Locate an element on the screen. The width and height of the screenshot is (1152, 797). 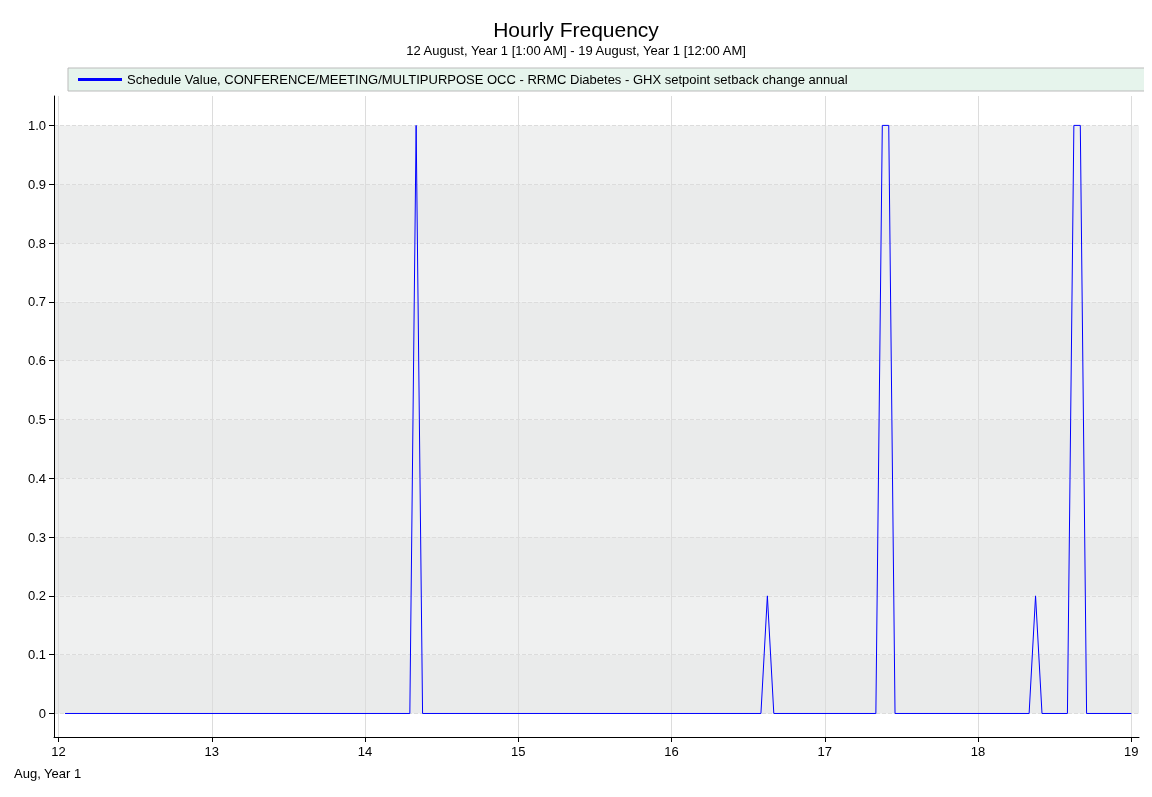
x-tick-label: 16 is located at coordinates (671, 751).